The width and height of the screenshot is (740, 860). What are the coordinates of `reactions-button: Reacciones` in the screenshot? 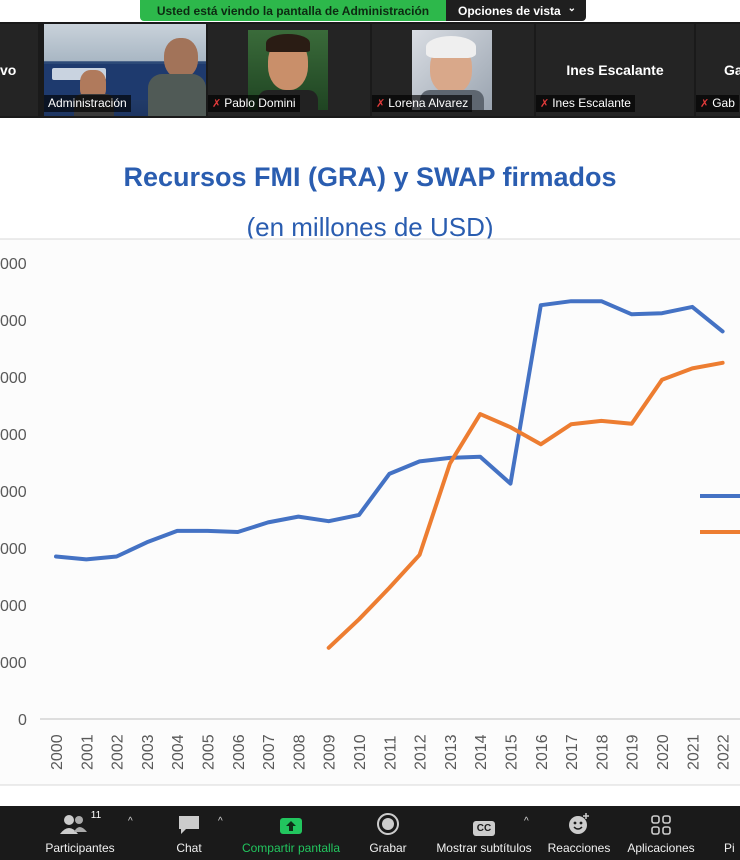 It's located at (579, 833).